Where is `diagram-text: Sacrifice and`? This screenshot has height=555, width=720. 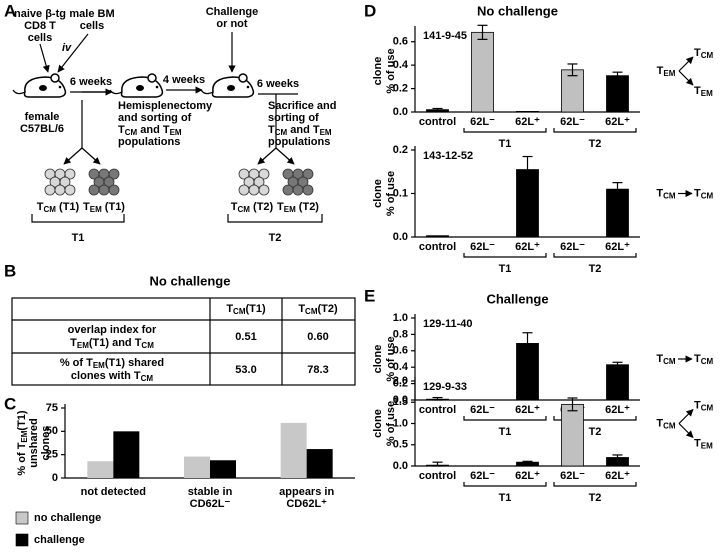
diagram-text: Sacrifice and is located at coordinates (302, 106).